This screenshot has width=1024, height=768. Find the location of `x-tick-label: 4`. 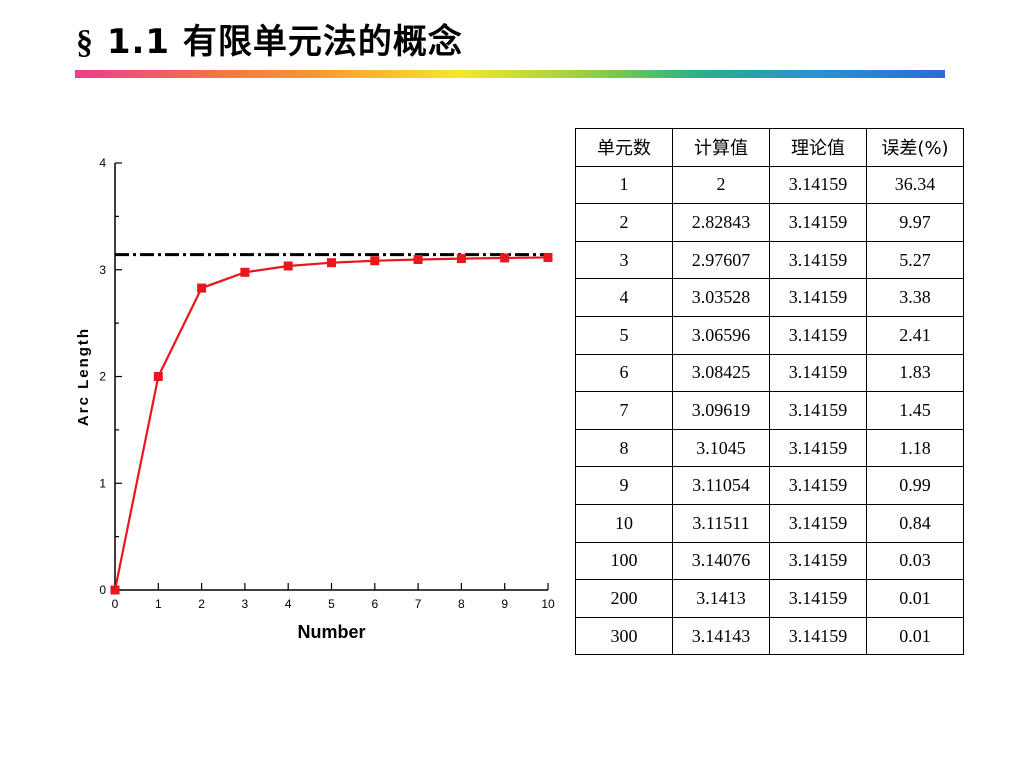

x-tick-label: 4 is located at coordinates (288, 604).